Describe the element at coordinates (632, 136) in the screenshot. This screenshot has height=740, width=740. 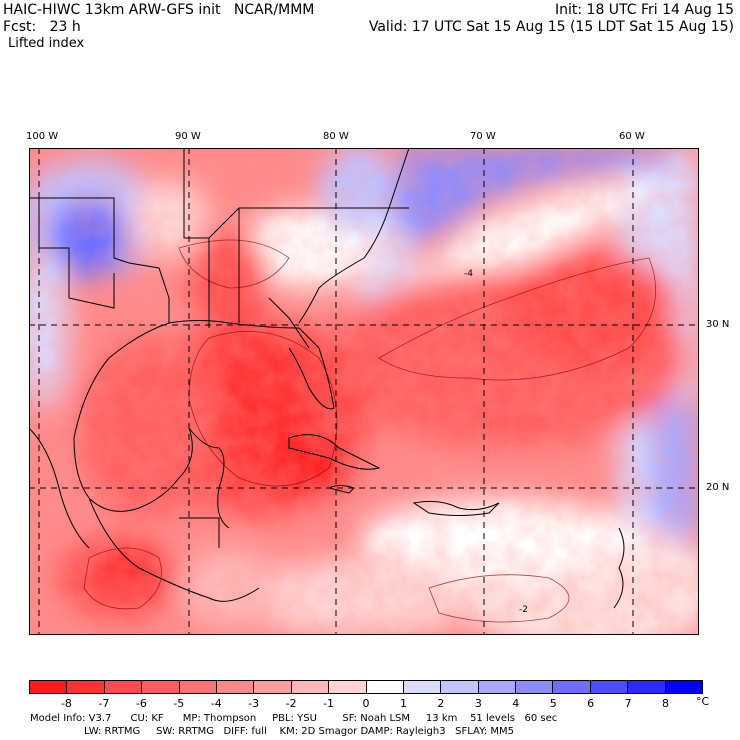
I see `lon-label-60w: 60 W` at that location.